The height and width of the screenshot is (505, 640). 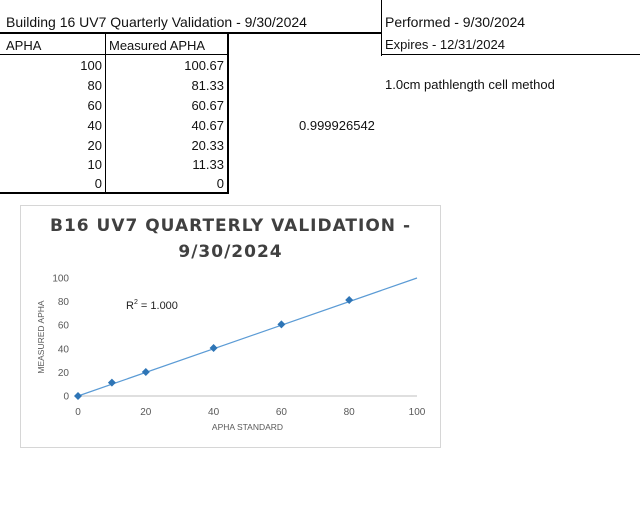 I want to click on y-tick-label: 40, so click(x=64, y=349).